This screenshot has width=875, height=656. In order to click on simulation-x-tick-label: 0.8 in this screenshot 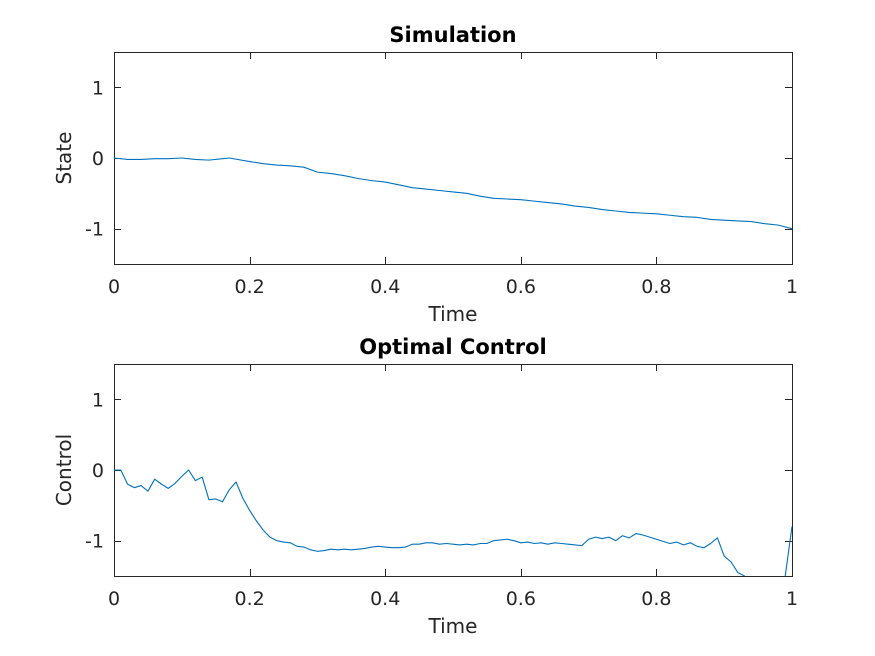, I will do `click(656, 287)`.